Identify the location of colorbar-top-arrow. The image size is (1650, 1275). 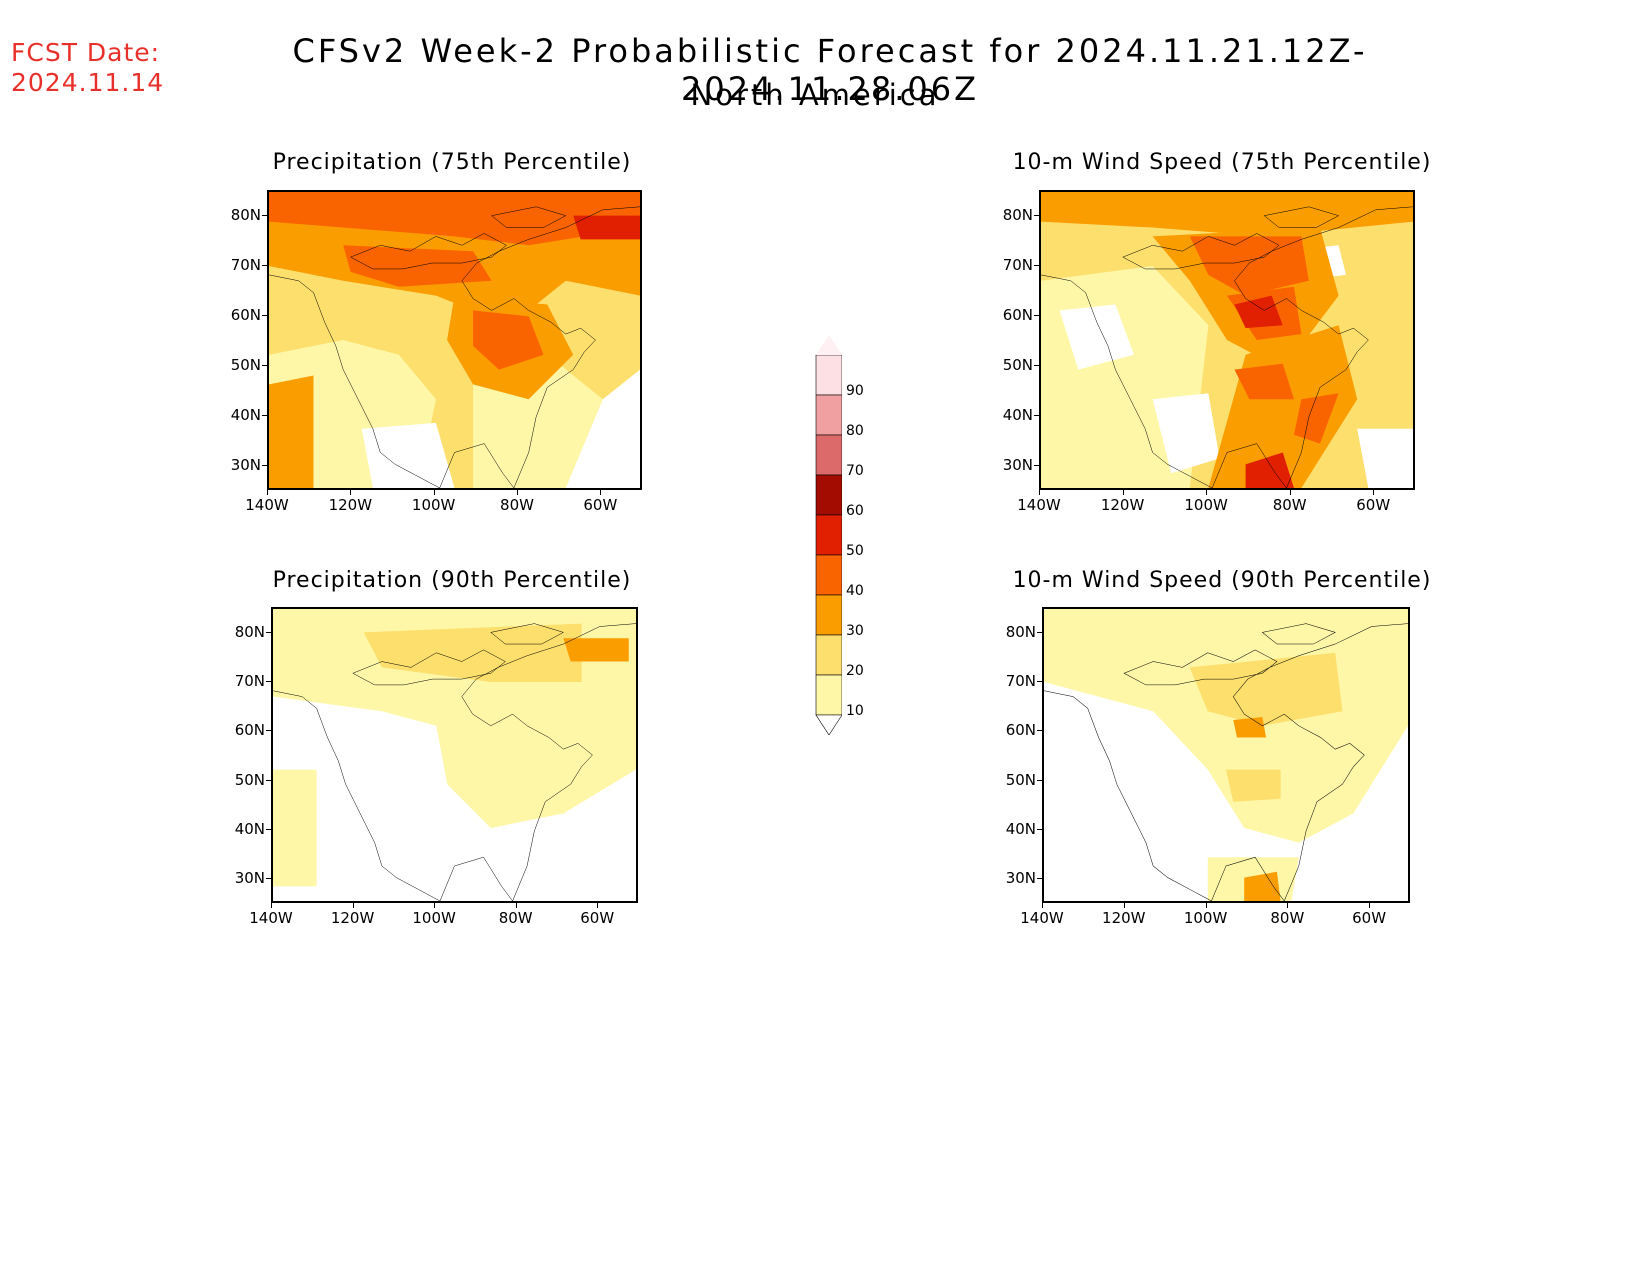
(829, 345).